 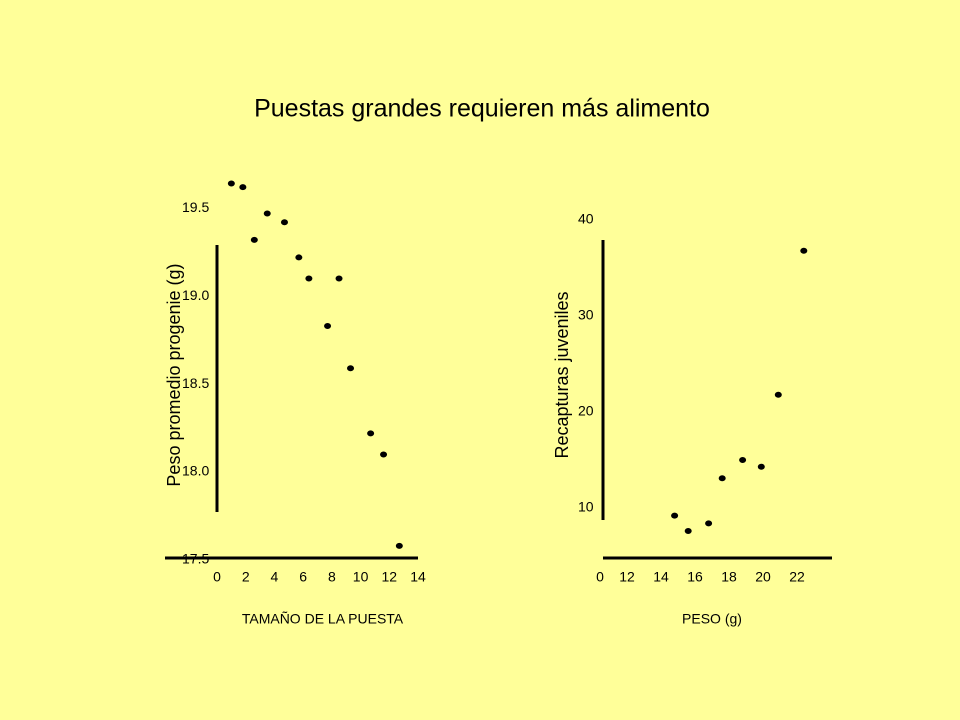 What do you see at coordinates (303, 577) in the screenshot?
I see `x-tick-label: 6` at bounding box center [303, 577].